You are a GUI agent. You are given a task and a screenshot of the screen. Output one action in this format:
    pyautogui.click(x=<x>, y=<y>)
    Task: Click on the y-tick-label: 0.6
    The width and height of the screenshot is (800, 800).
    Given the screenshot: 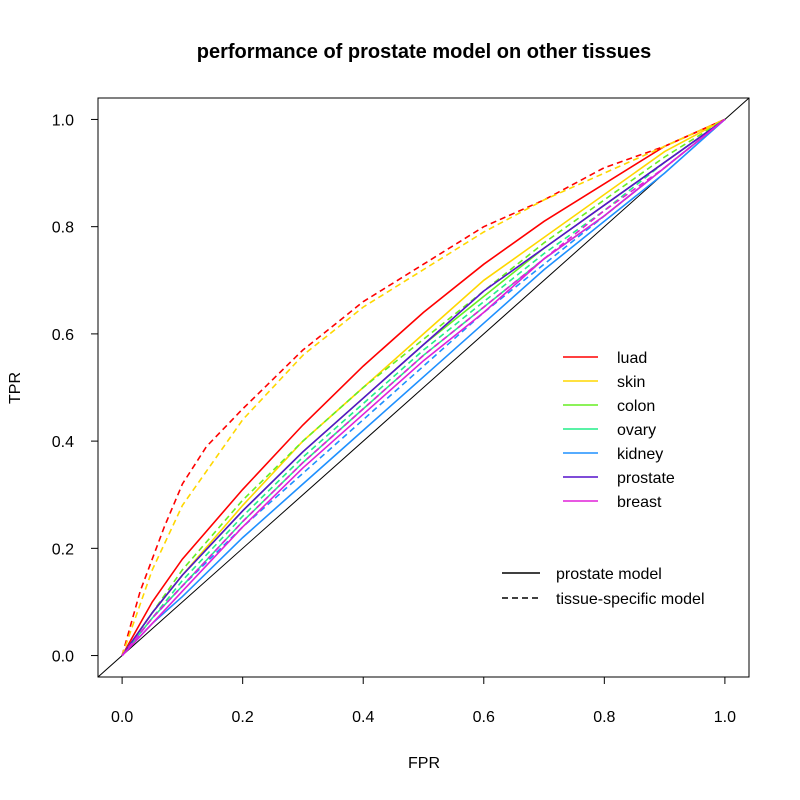 What is the action you would take?
    pyautogui.click(x=63, y=335)
    